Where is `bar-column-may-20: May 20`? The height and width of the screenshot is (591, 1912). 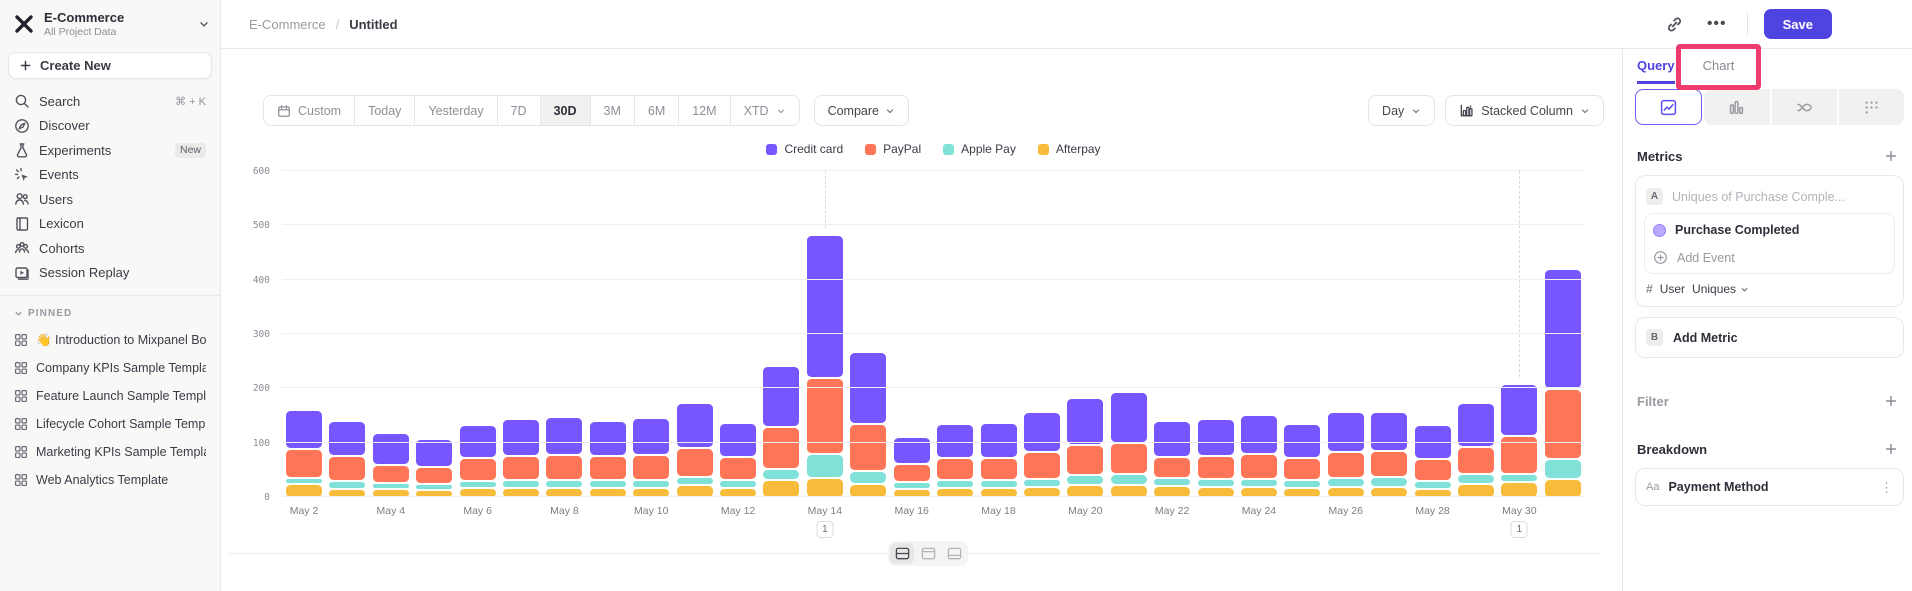
bar-column-may-20: May 20 is located at coordinates (1085, 344).